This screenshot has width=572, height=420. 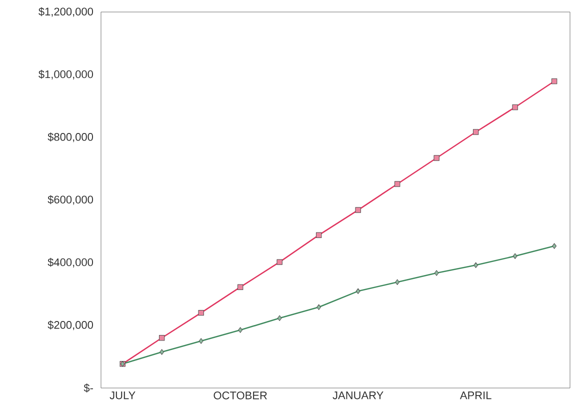 I want to click on y-tick-label: $600,000, so click(x=71, y=200).